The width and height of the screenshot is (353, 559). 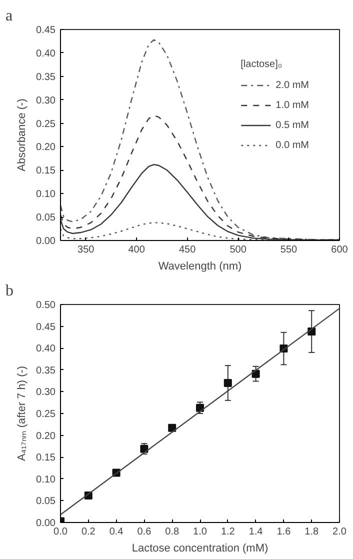 I want to click on y-tick-label: 0.50, so click(x=46, y=305).